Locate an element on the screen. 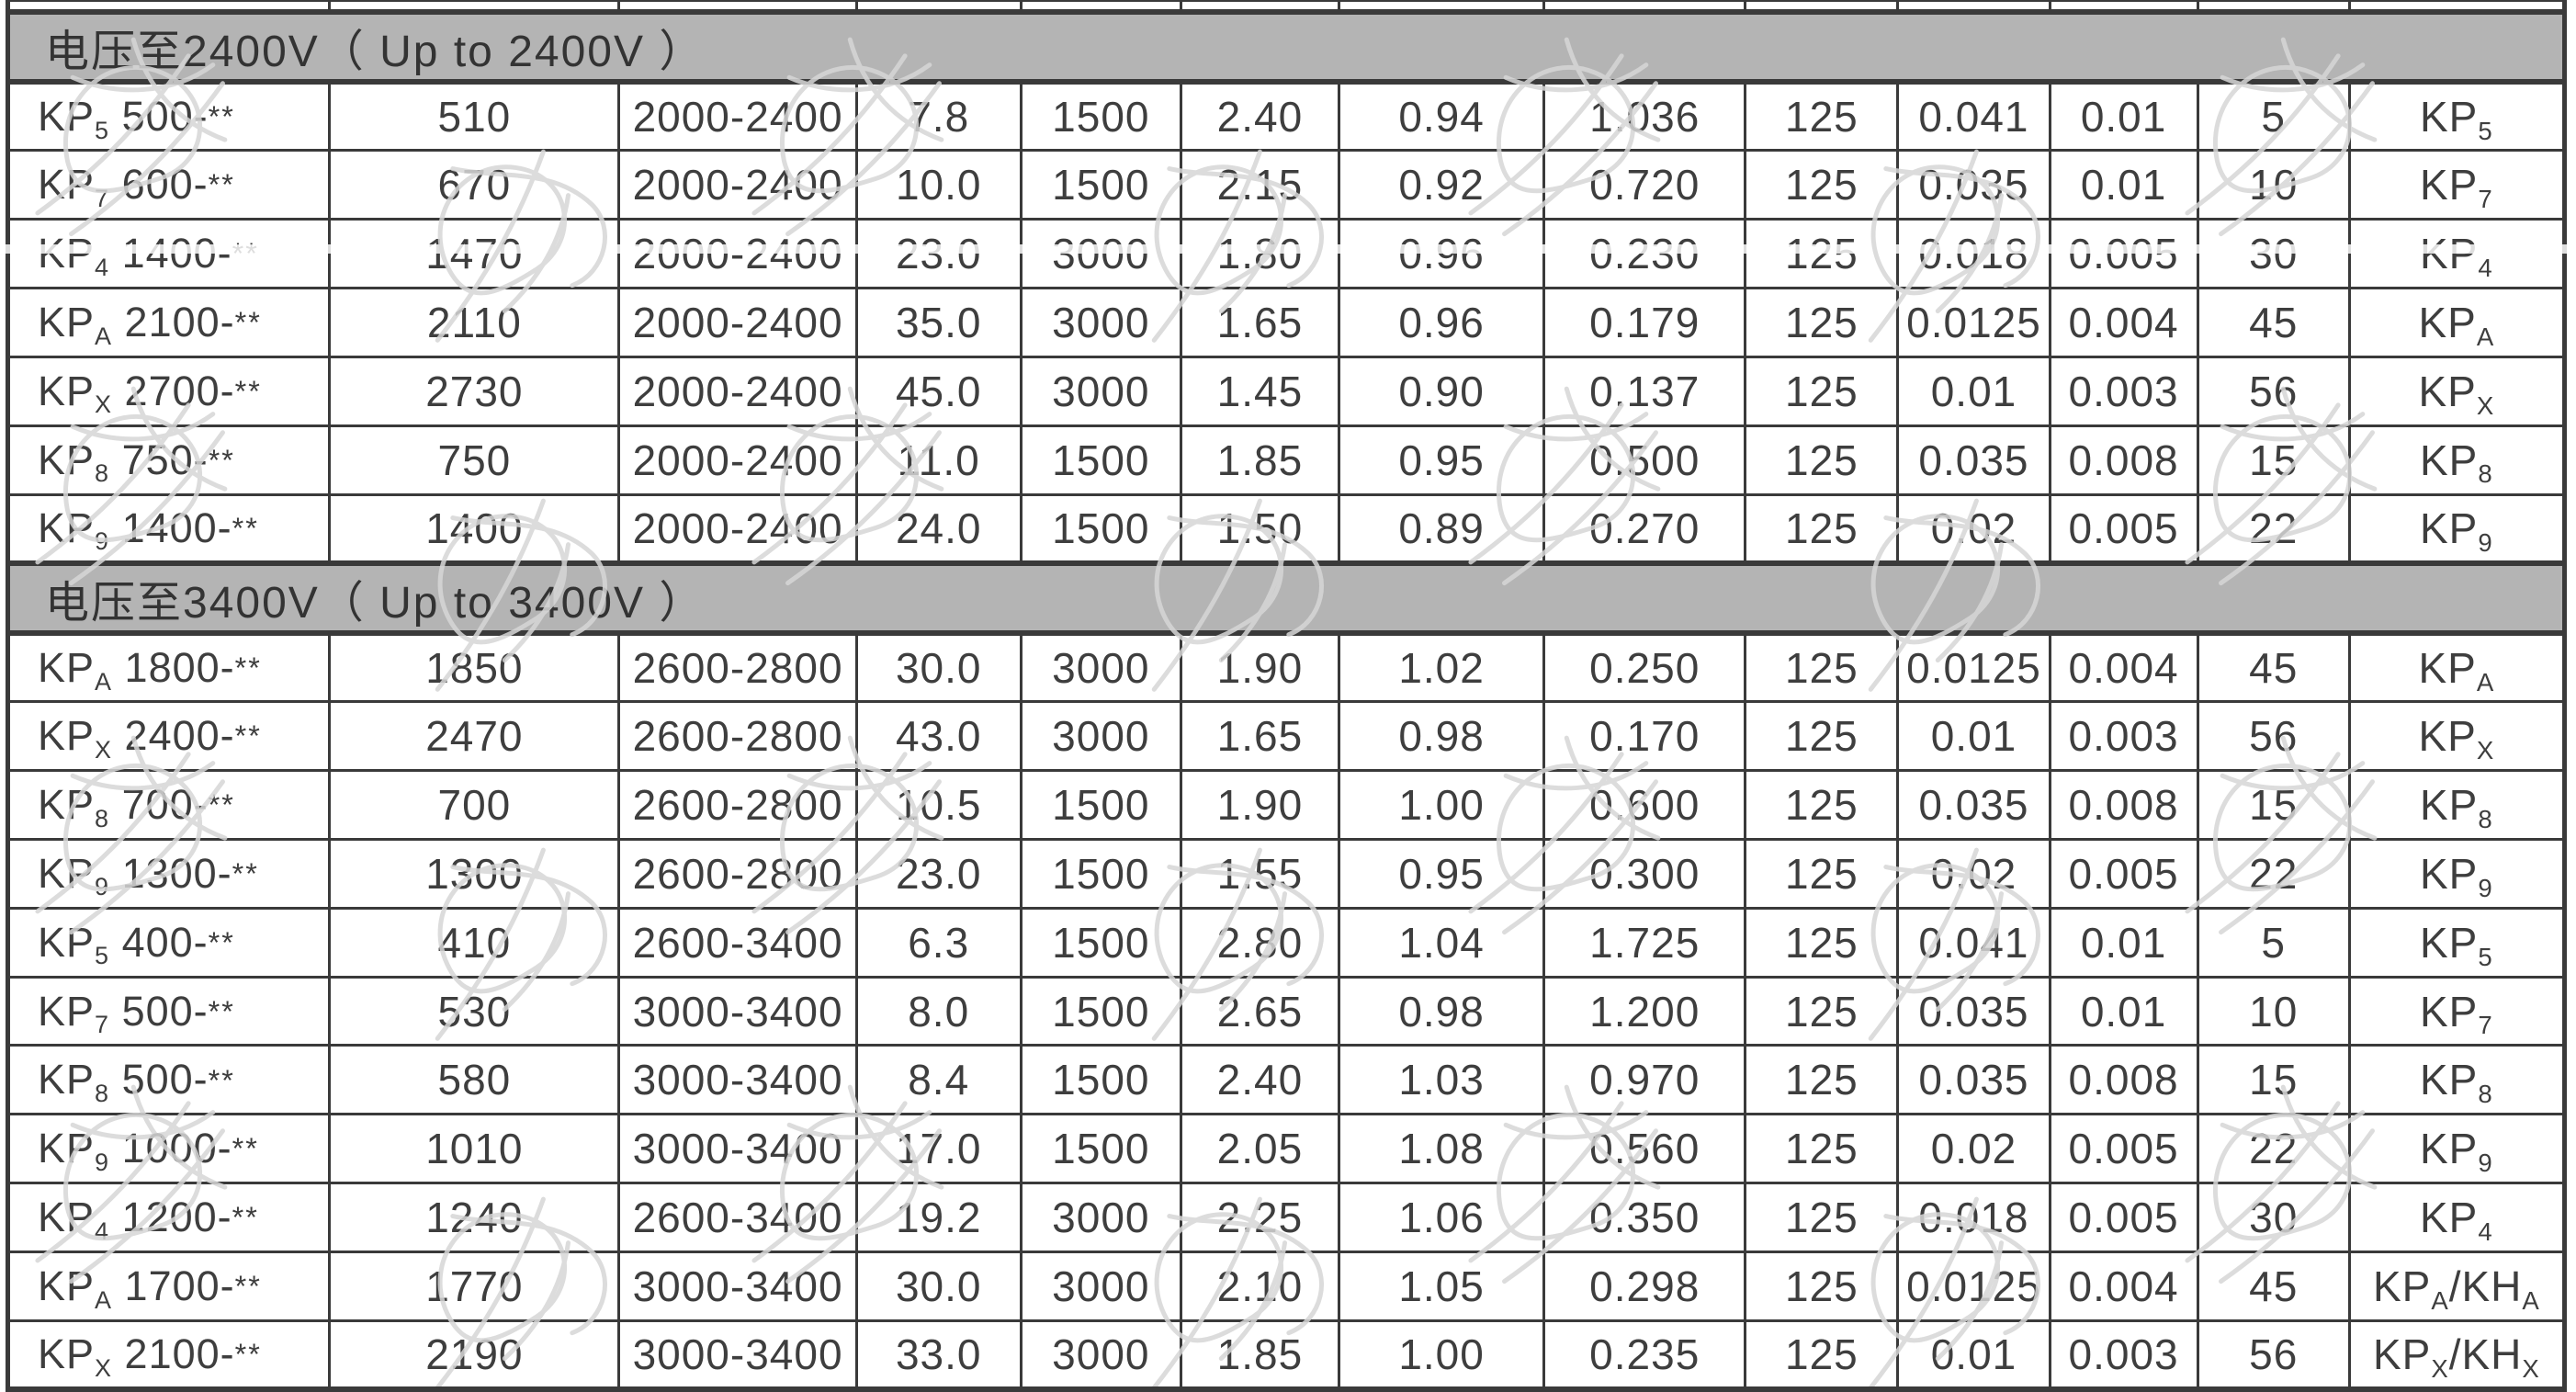 The width and height of the screenshot is (2576, 1392). value-cell: 0.005 is located at coordinates (2123, 529).